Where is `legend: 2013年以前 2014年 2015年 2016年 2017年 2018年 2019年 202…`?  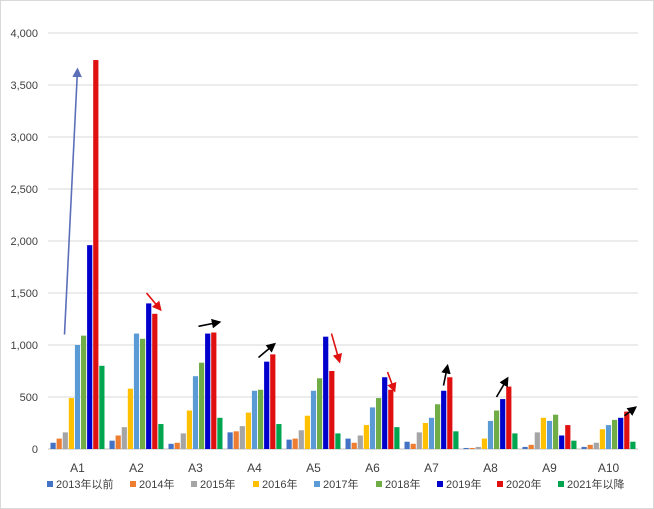
legend: 2013年以前 2014年 2015年 2016年 2017年 2018年 2019年 202… is located at coordinates (335, 484).